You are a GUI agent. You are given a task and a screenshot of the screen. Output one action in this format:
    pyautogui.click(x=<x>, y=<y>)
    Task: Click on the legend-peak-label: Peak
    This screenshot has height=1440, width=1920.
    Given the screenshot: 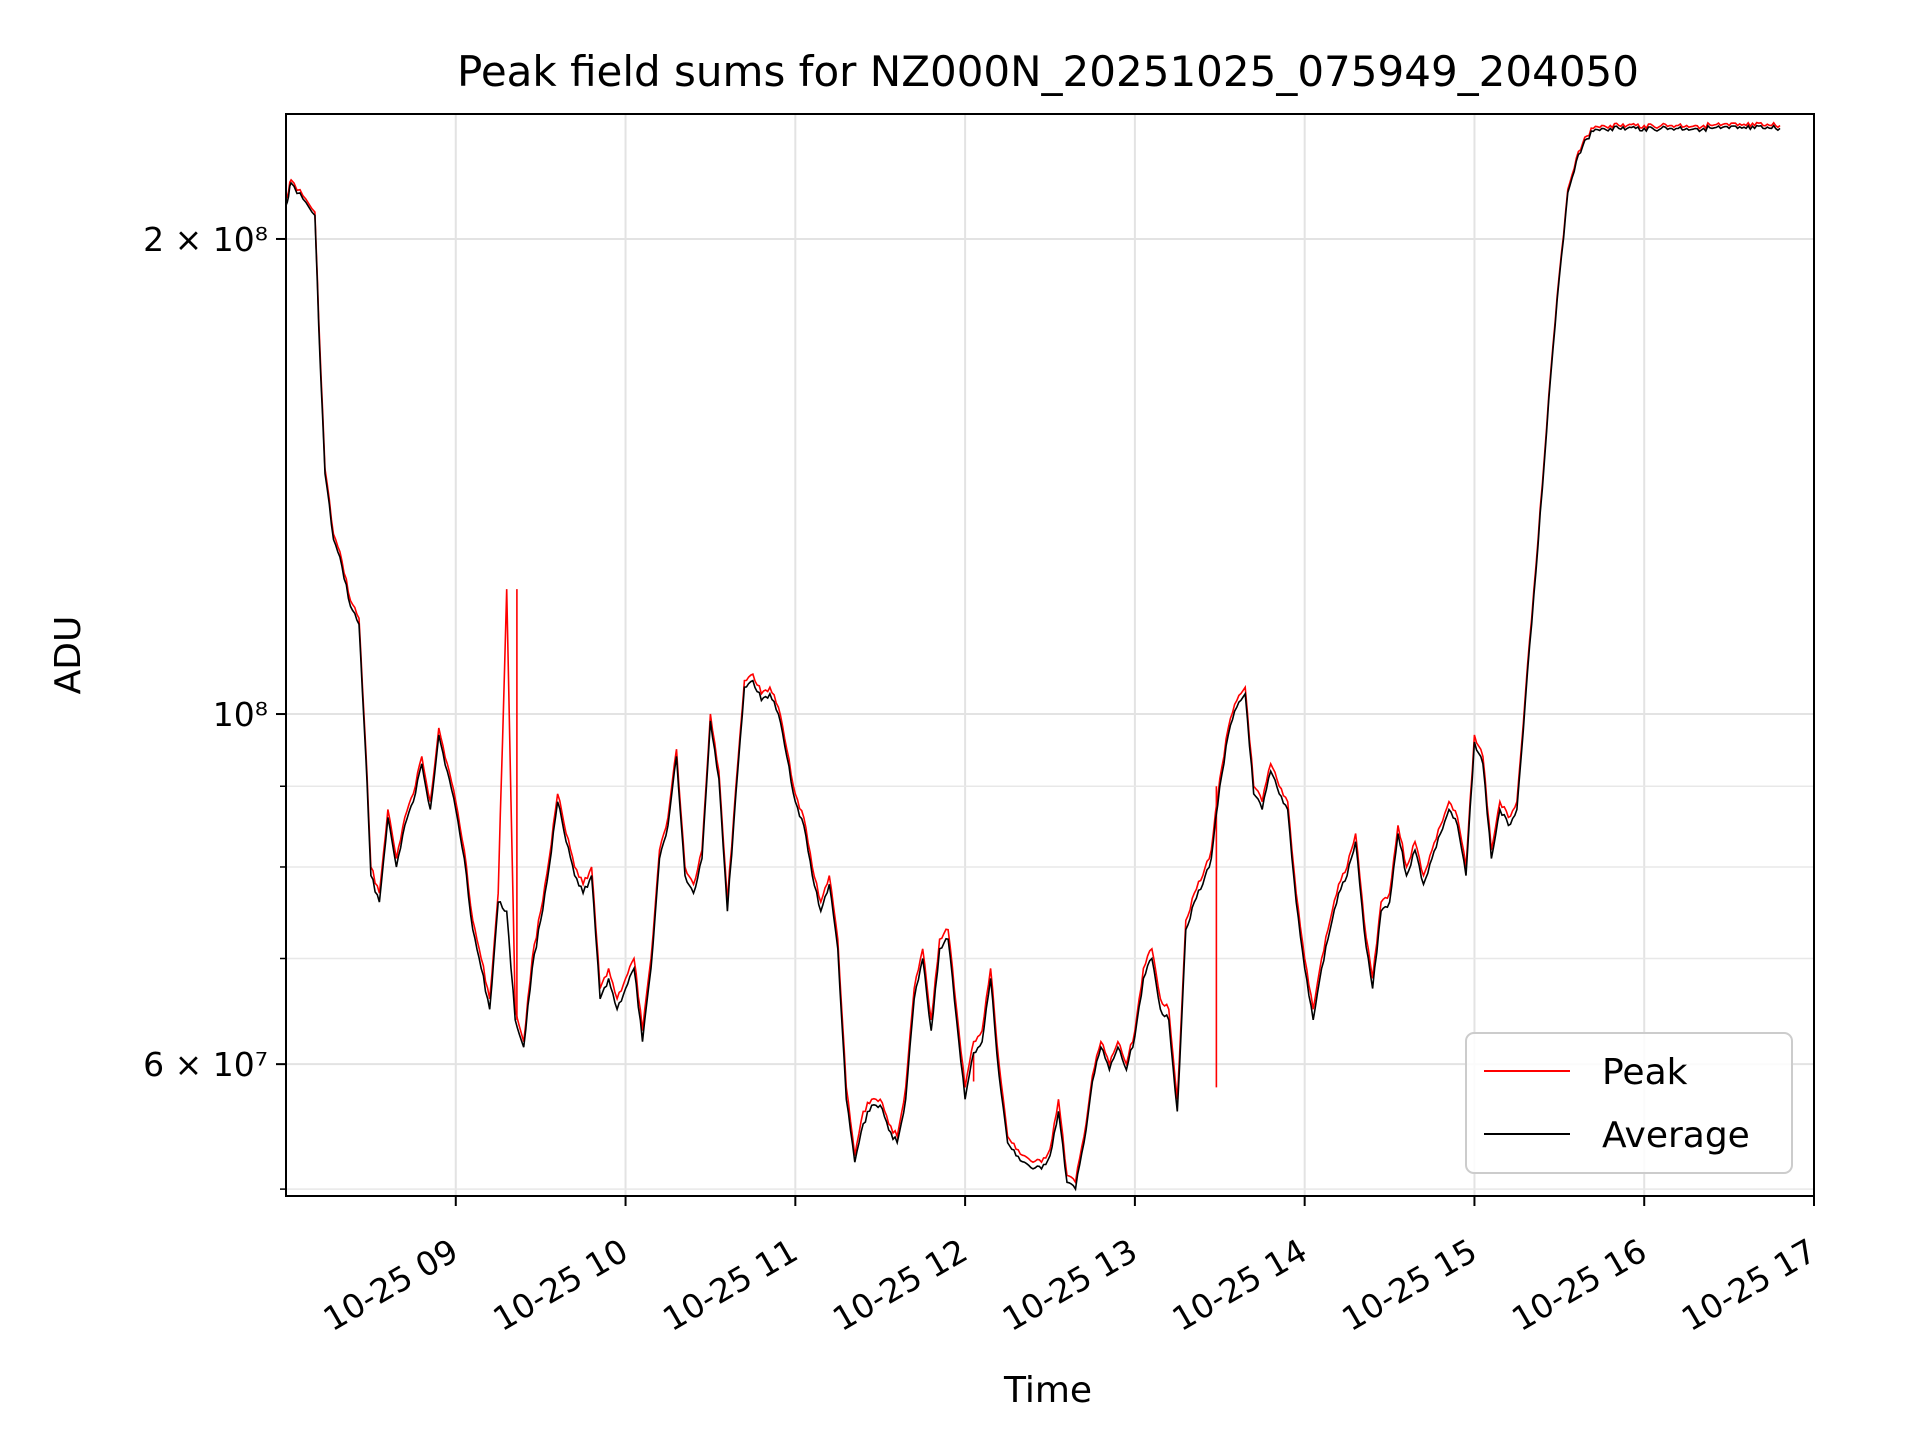 What is the action you would take?
    pyautogui.click(x=1645, y=1072)
    